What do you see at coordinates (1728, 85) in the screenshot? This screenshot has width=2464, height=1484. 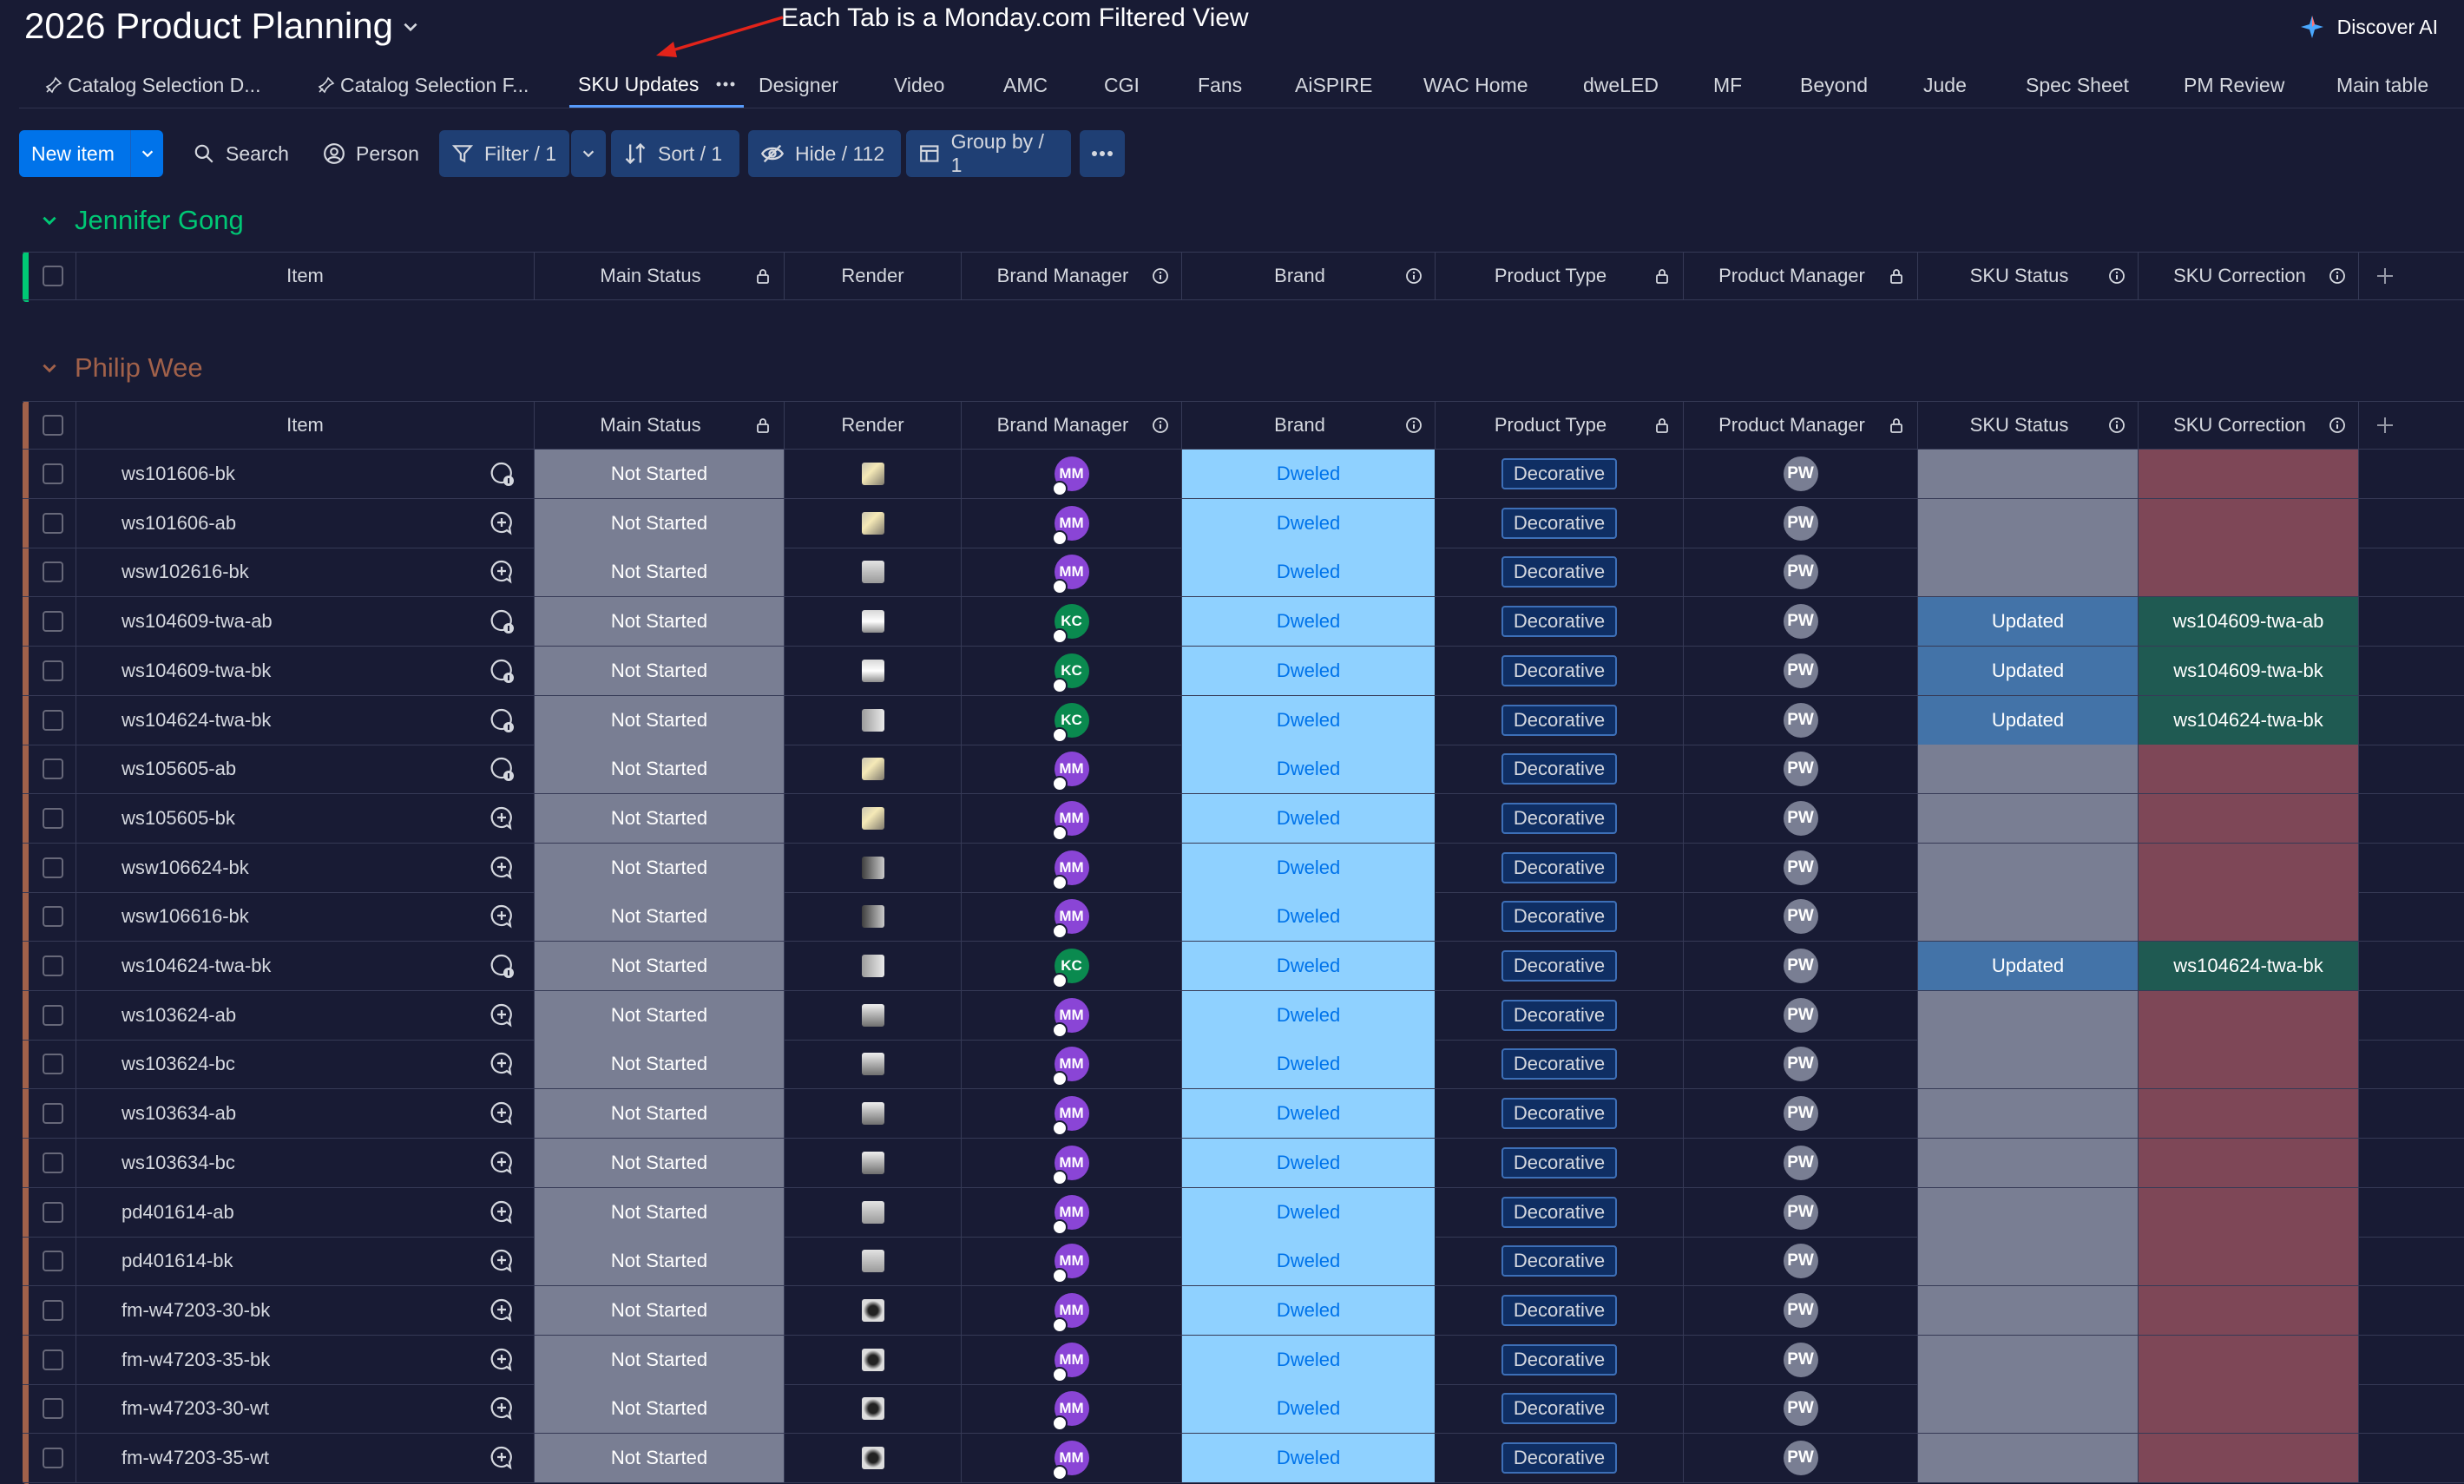 I see `tab-mf: MF` at bounding box center [1728, 85].